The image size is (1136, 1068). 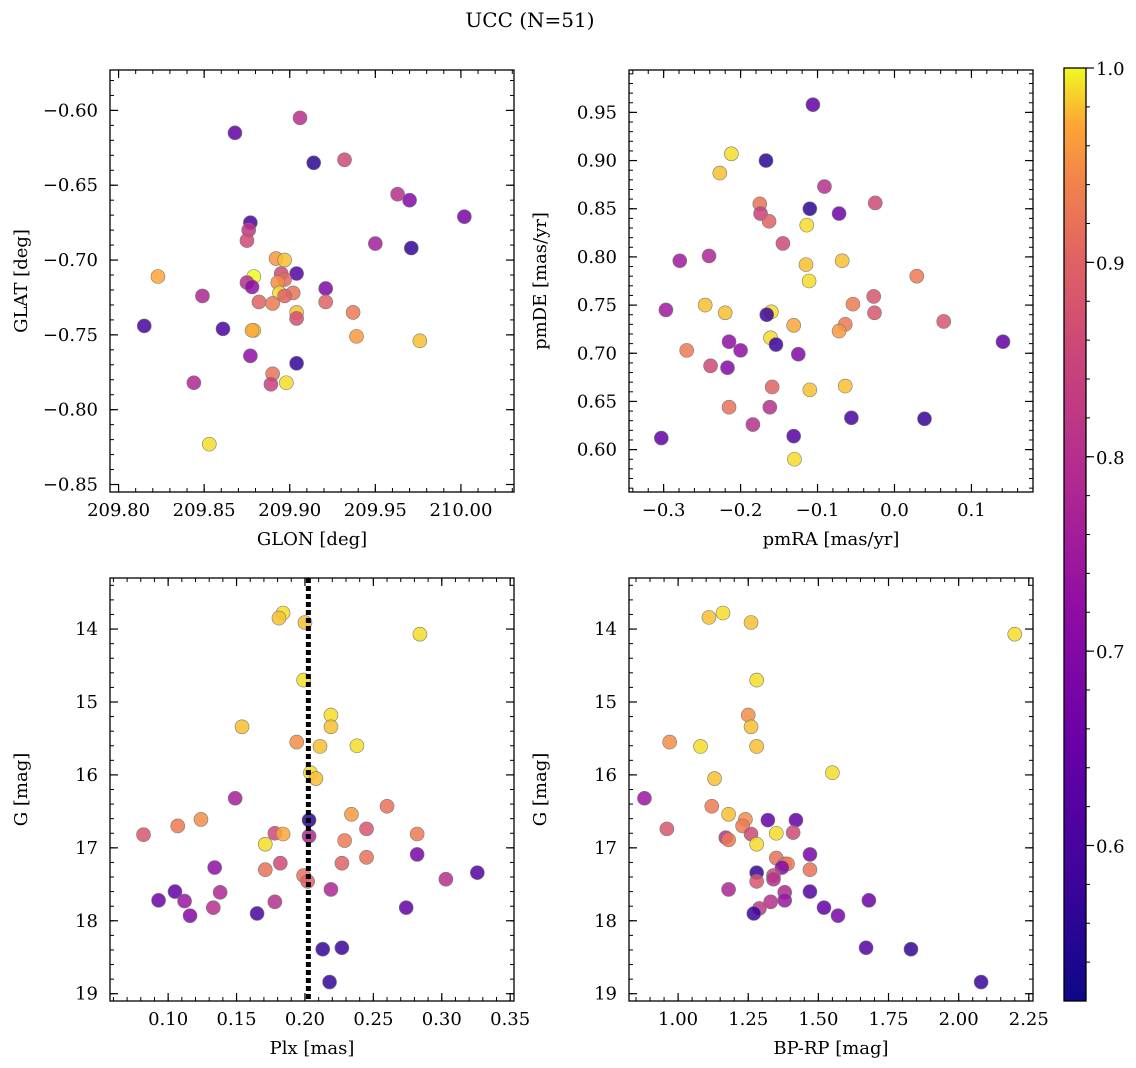 I want to click on y-tick-label: −0.70, so click(x=70, y=260).